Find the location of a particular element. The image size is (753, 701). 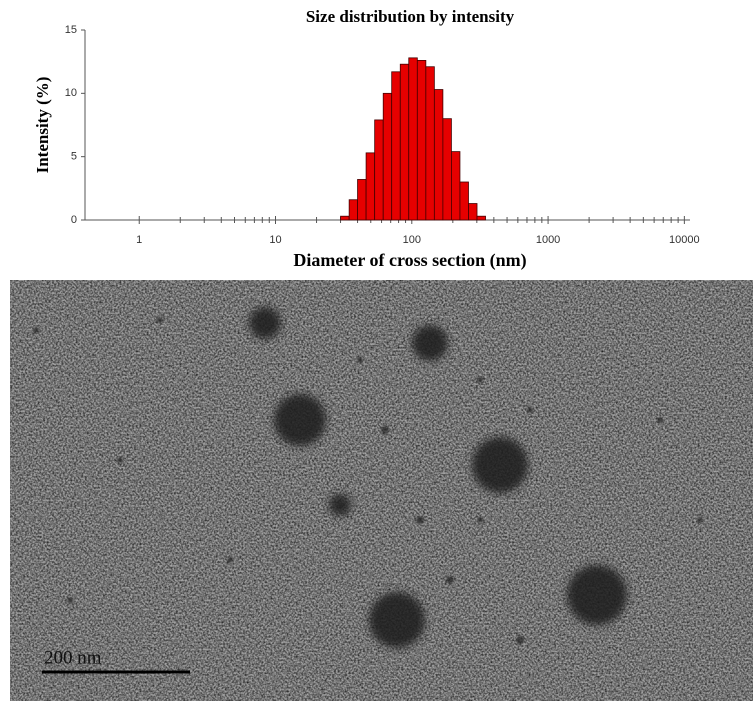

x-tick-label: 1 is located at coordinates (139, 240).